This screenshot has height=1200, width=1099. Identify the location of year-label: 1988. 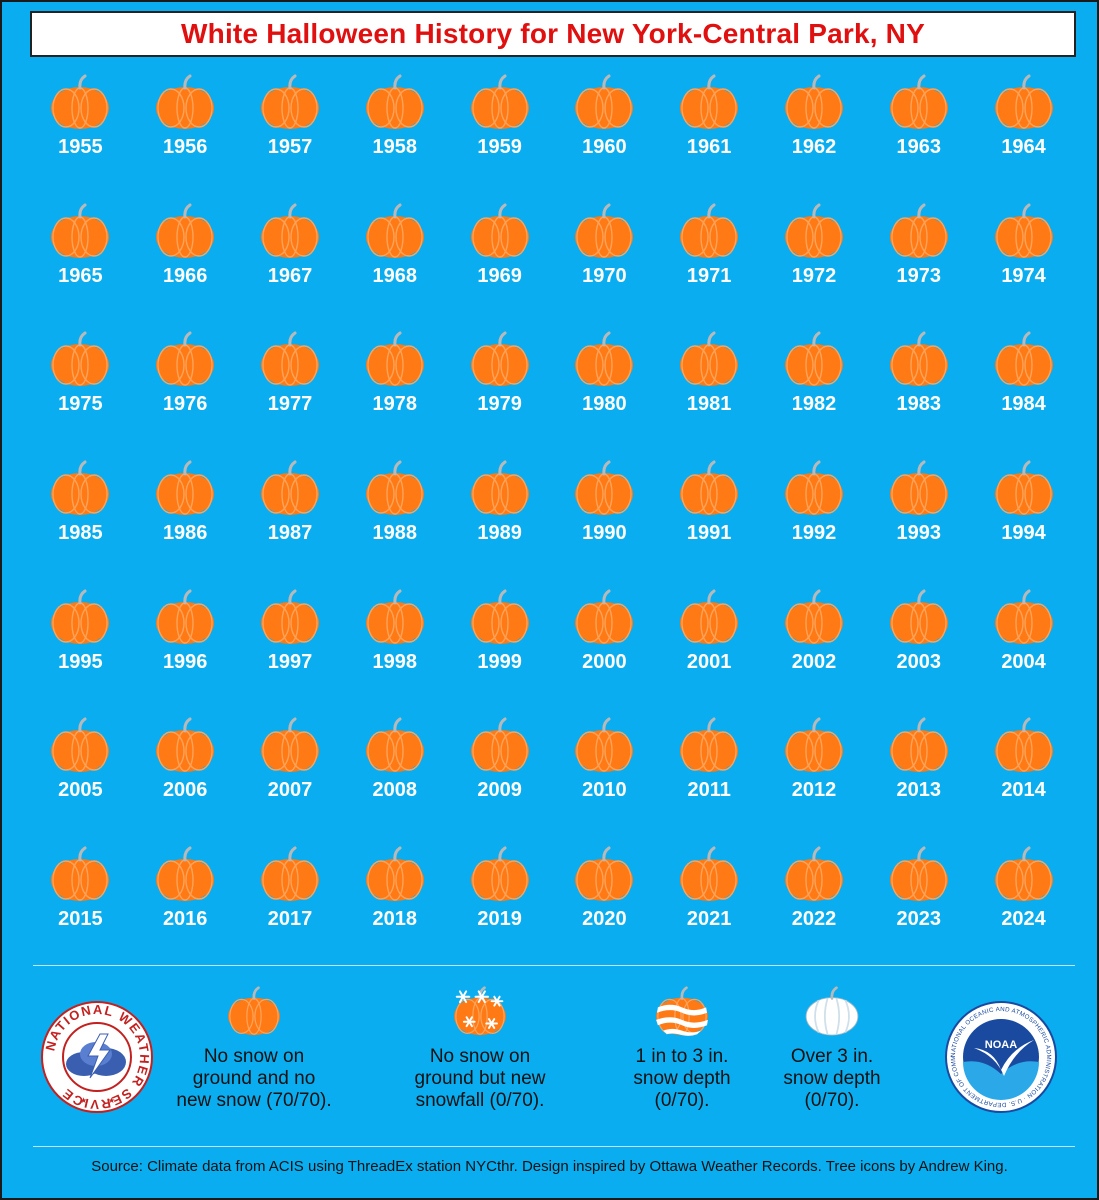
(395, 533).